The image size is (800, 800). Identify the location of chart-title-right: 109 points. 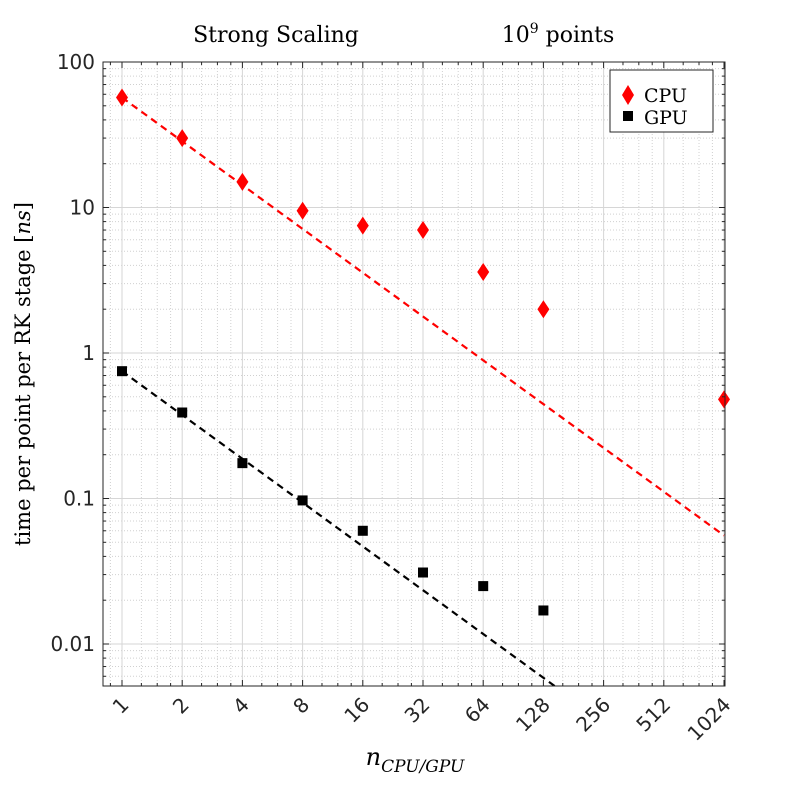
(558, 34).